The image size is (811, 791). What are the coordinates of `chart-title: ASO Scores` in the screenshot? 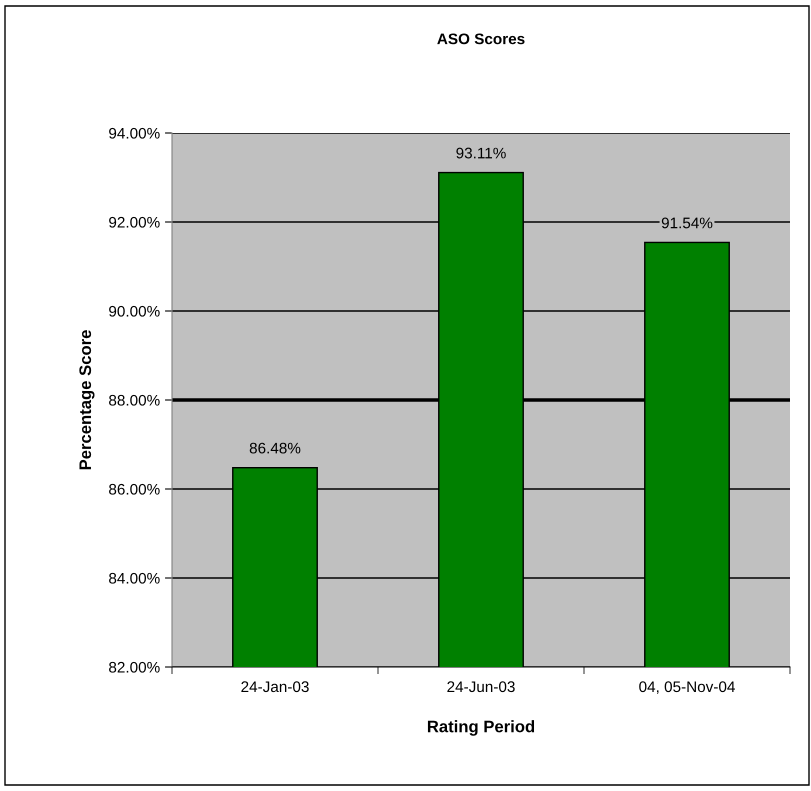 It's located at (481, 38).